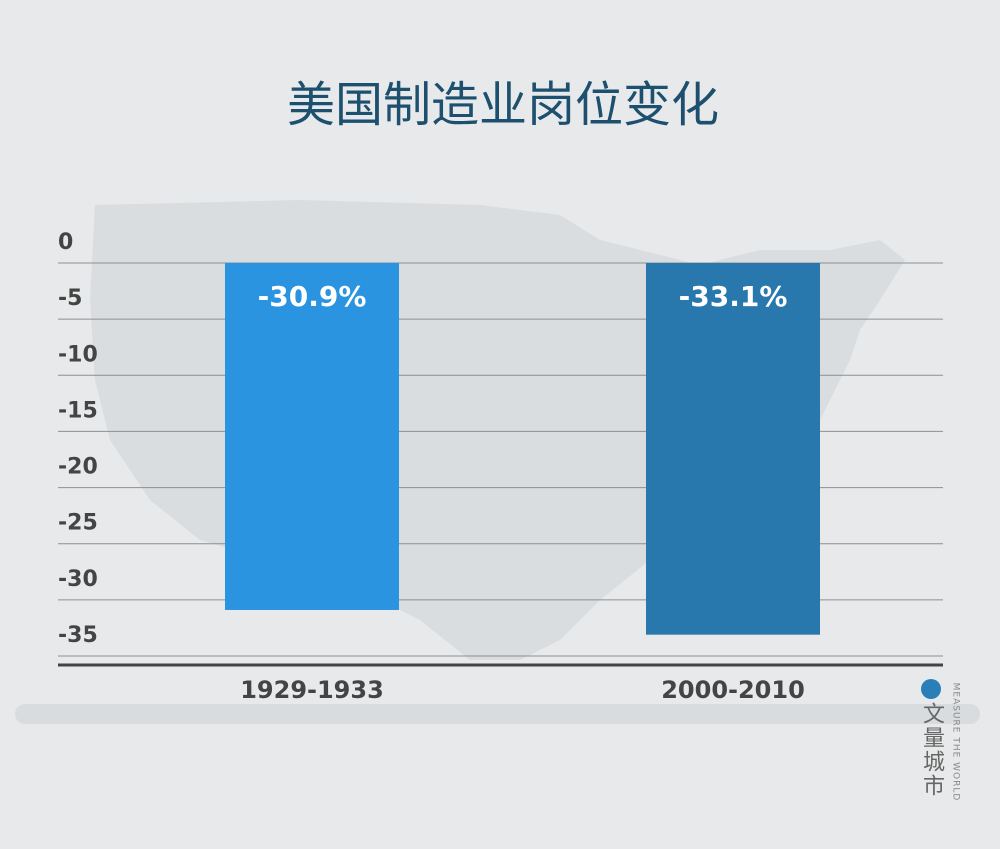 Image resolution: width=1000 pixels, height=849 pixels. Describe the element at coordinates (932, 750) in the screenshot. I see `brand: 文量城市` at that location.